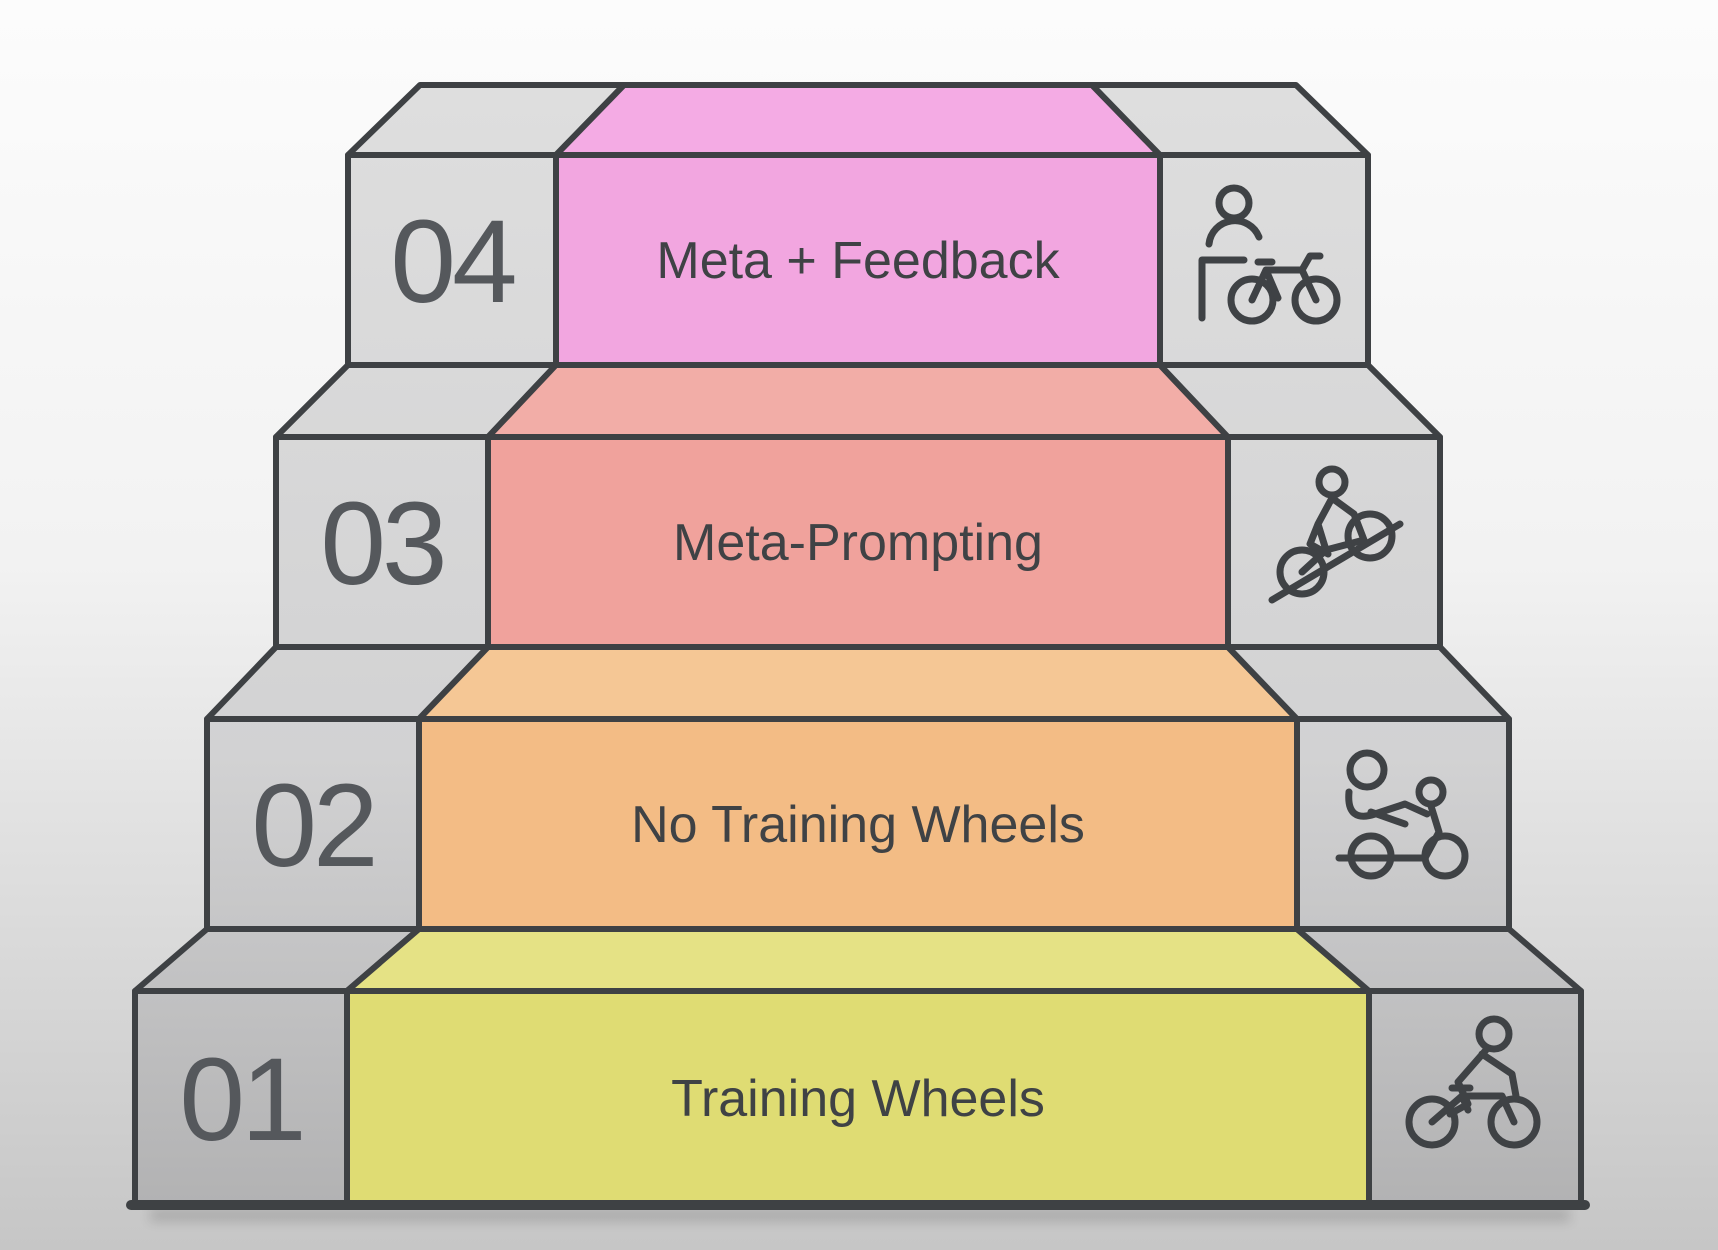 The height and width of the screenshot is (1250, 1718). Describe the element at coordinates (1367, 770) in the screenshot. I see `adult-head` at that location.